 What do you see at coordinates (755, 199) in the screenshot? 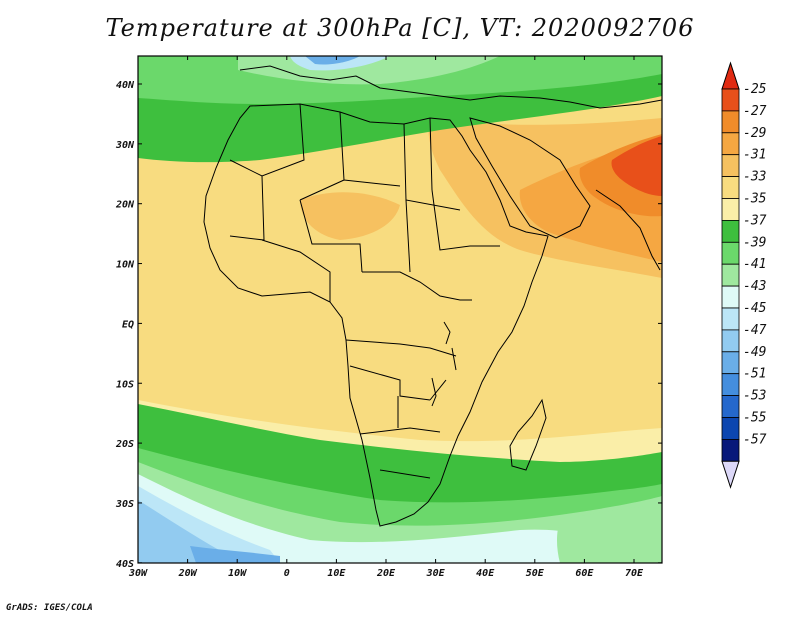
I see `colorbar-label: -35` at bounding box center [755, 199].